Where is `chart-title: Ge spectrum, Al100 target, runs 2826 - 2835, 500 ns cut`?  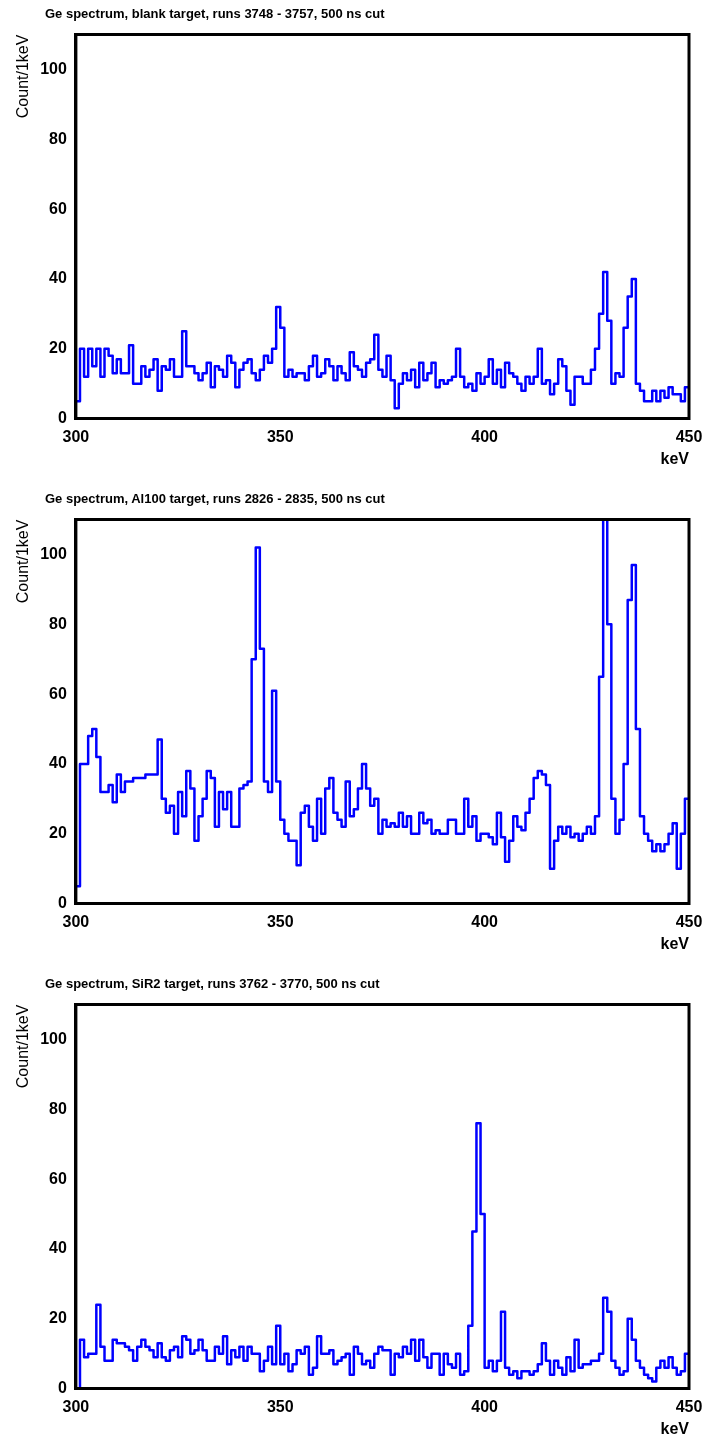 chart-title: Ge spectrum, Al100 target, runs 2826 - 2835, 500 ns cut is located at coordinates (215, 498).